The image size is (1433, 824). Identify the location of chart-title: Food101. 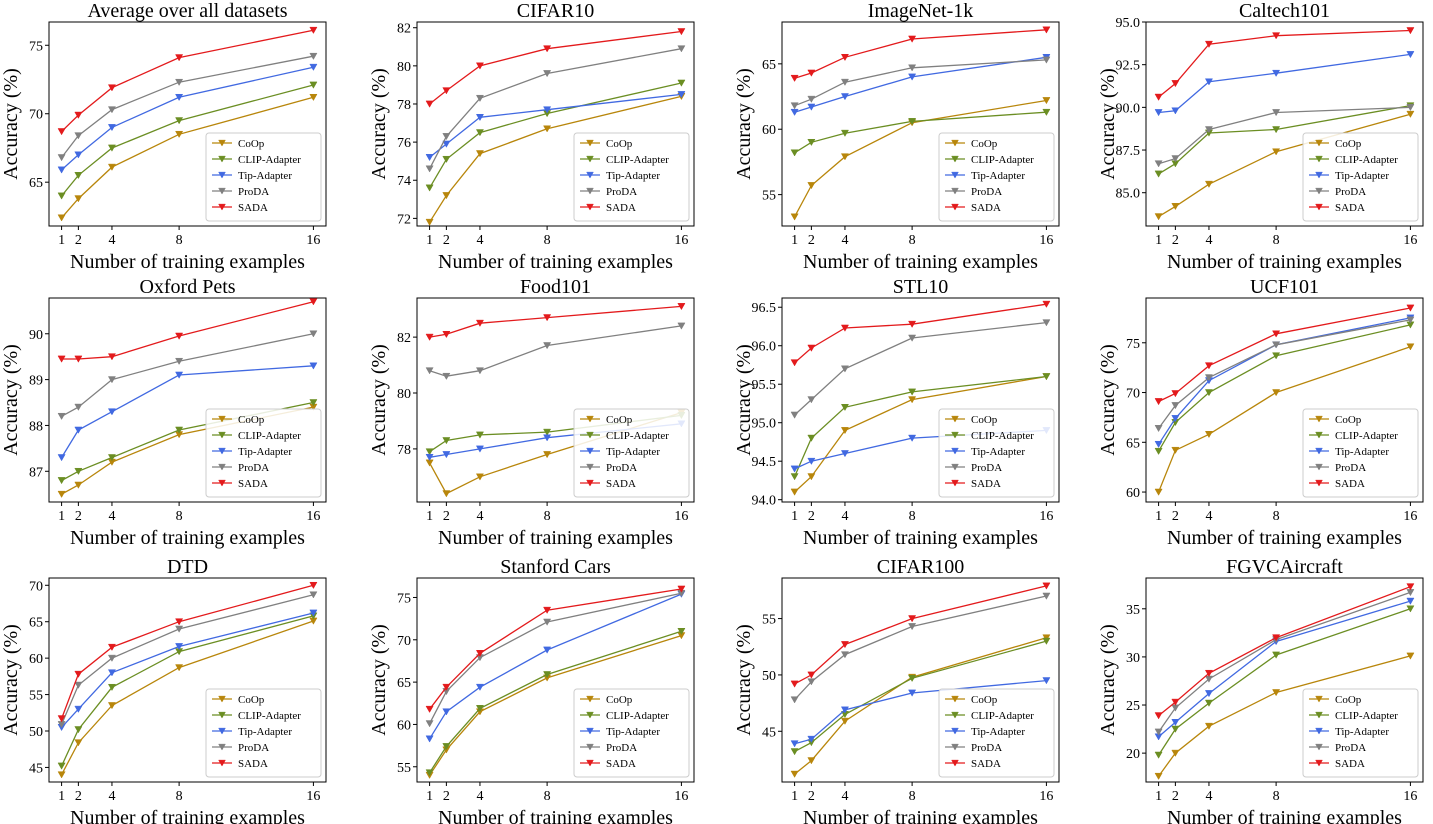
(555, 287).